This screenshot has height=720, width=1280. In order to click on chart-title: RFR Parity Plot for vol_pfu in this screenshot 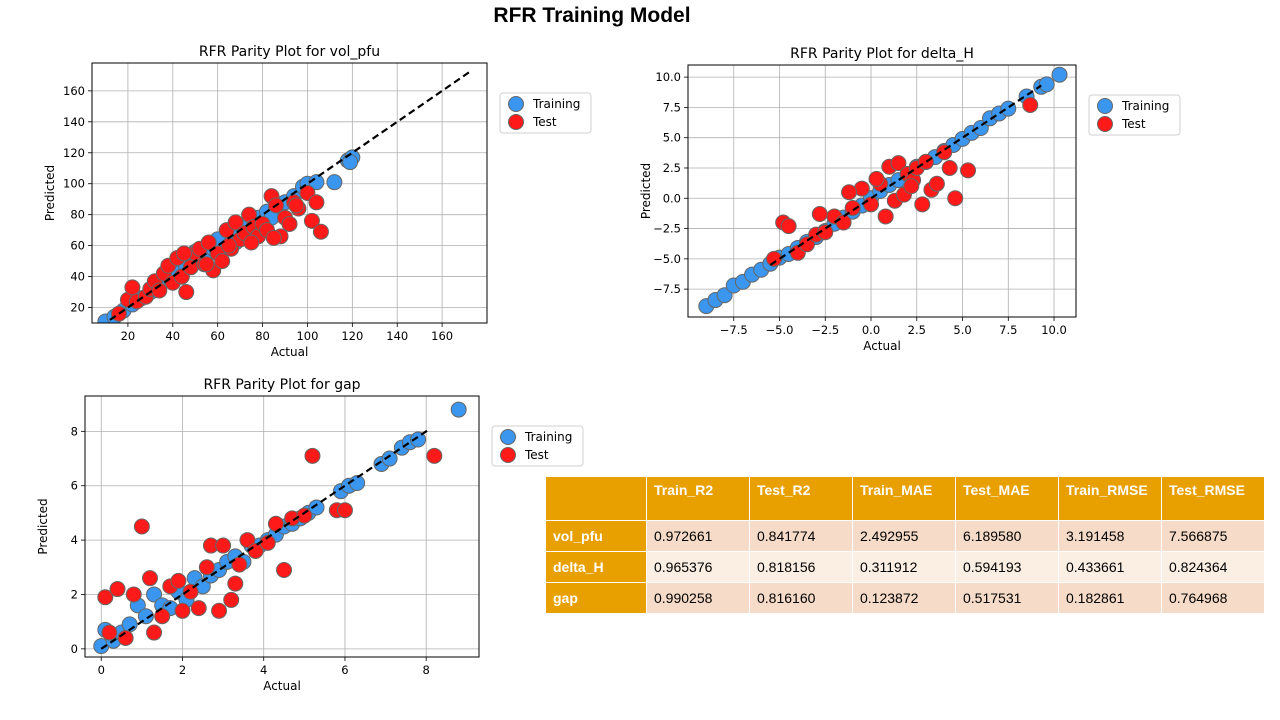, I will do `click(289, 52)`.